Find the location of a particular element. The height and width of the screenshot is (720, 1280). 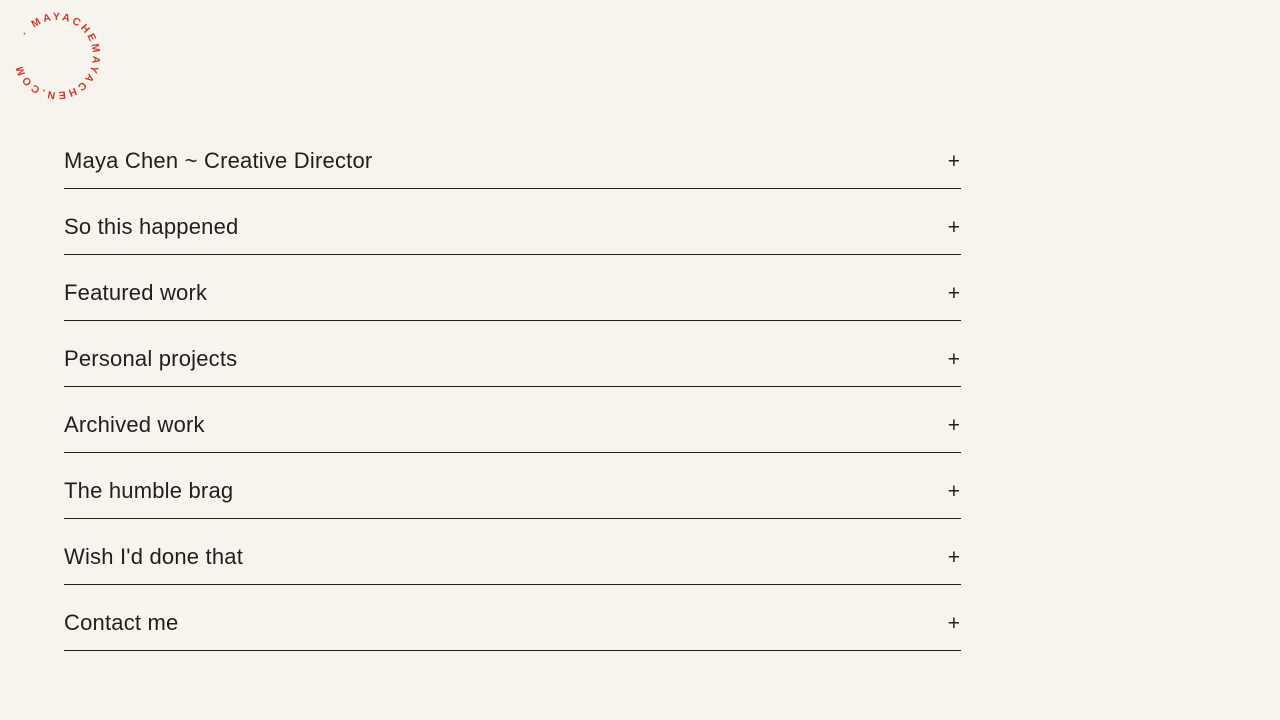

svg-text: · MAYACHEMAYACHEN.COM is located at coordinates (57, 56).